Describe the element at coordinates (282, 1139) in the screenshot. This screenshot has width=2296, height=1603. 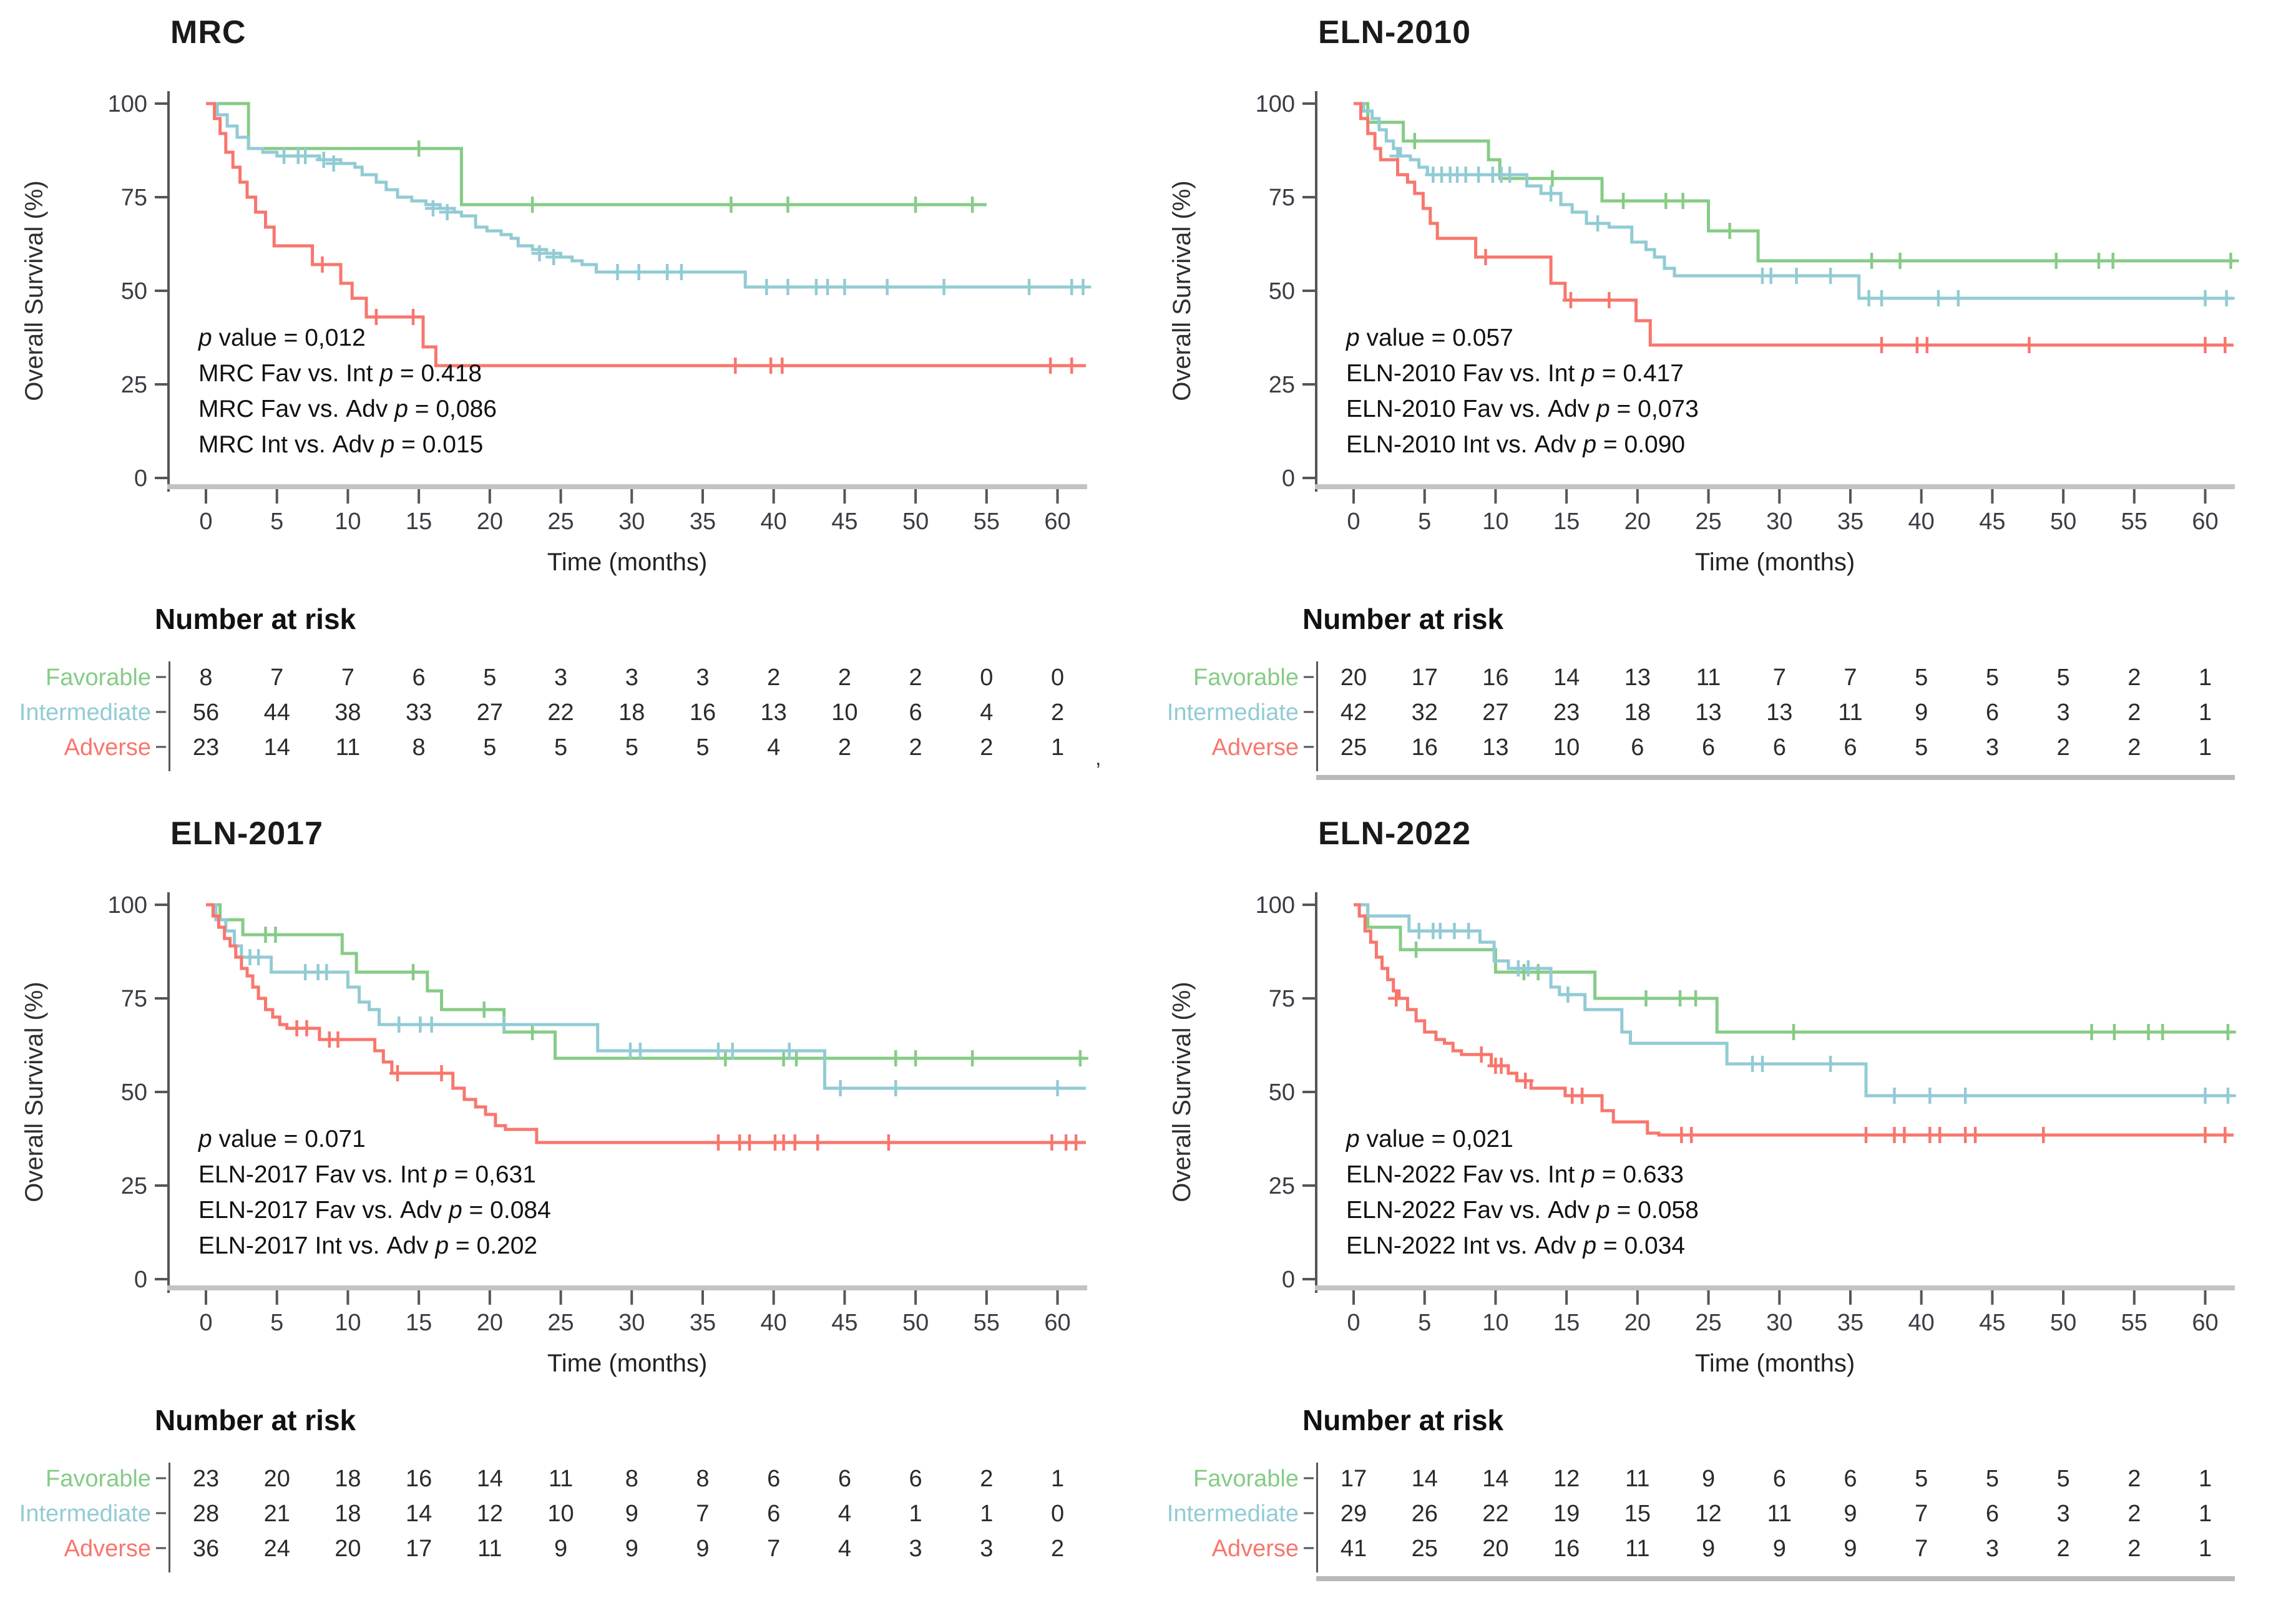
I see `pvalue-line: p value = 0.071` at that location.